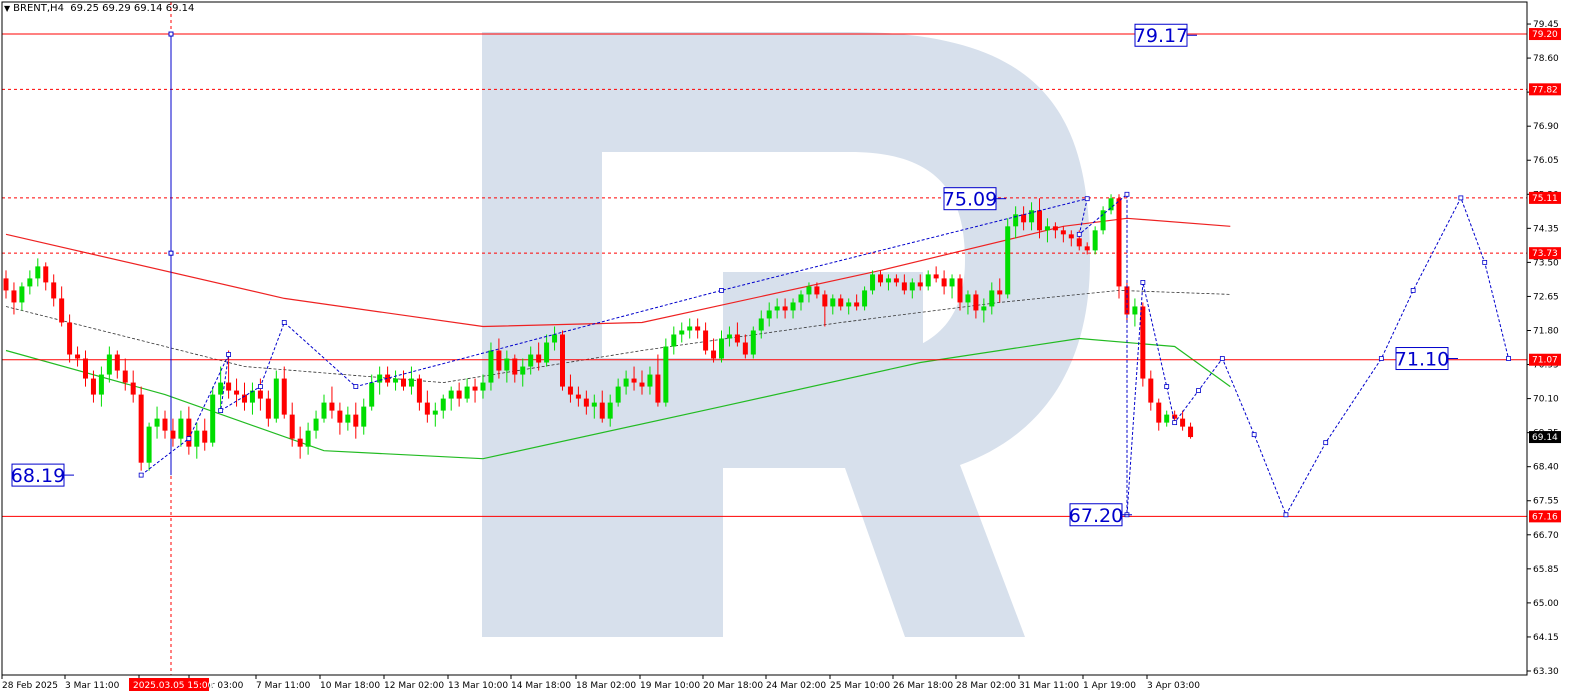 The height and width of the screenshot is (698, 1578). Describe the element at coordinates (350, 686) in the screenshot. I see `x-tick-label: 10 Mar 18:00` at that location.